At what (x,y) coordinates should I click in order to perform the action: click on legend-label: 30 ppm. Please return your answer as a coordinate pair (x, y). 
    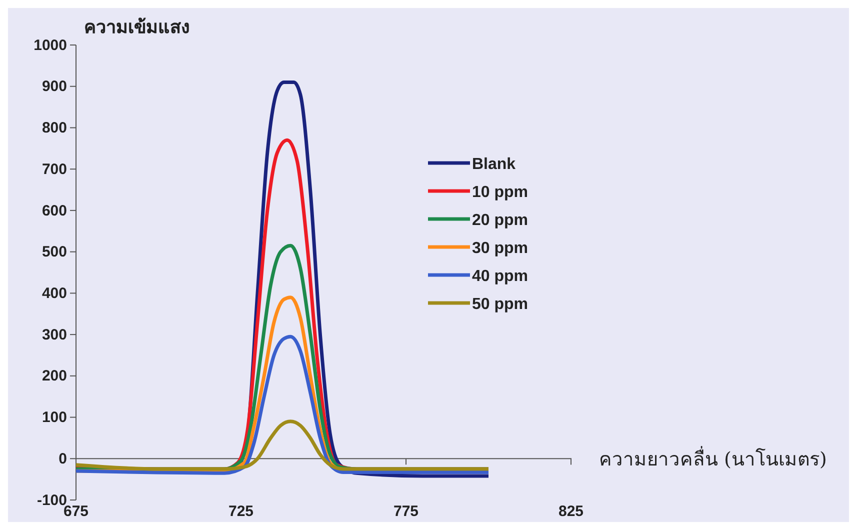
    Looking at the image, I should click on (500, 248).